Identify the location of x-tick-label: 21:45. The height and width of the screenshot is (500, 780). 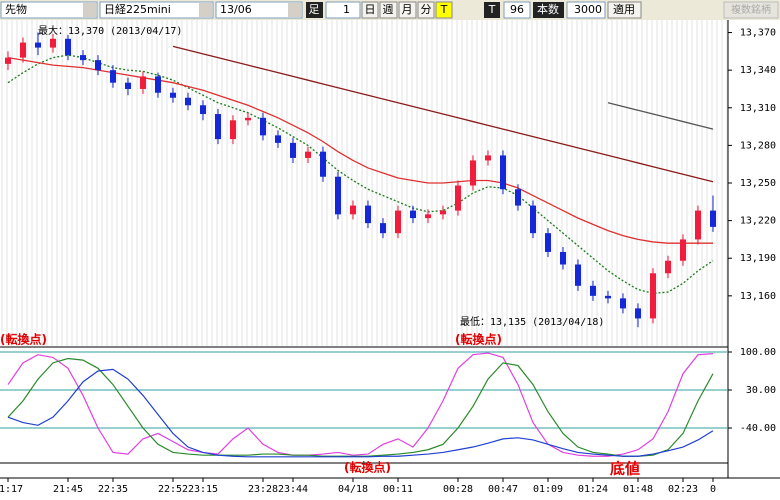
(68, 489).